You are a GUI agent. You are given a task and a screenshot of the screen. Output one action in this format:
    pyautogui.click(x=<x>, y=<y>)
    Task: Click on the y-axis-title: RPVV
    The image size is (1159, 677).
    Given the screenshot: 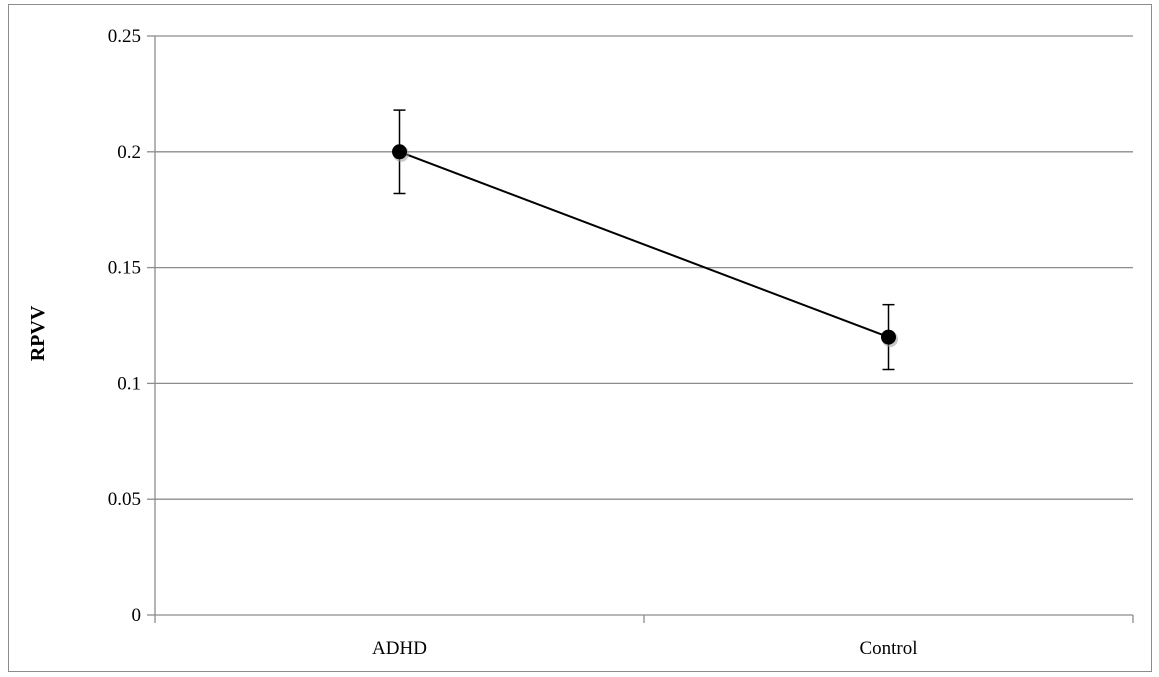 What is the action you would take?
    pyautogui.click(x=38, y=333)
    